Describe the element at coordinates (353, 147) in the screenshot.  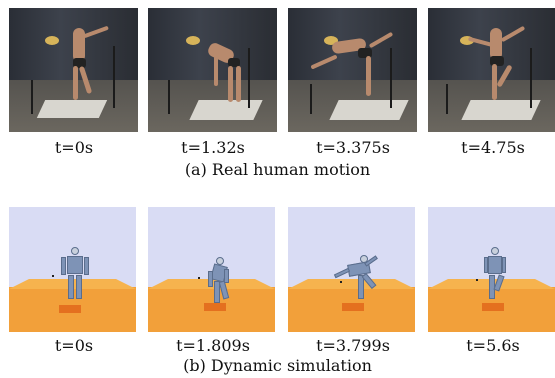
I see `real-frame-3-time: t=3.375s` at that location.